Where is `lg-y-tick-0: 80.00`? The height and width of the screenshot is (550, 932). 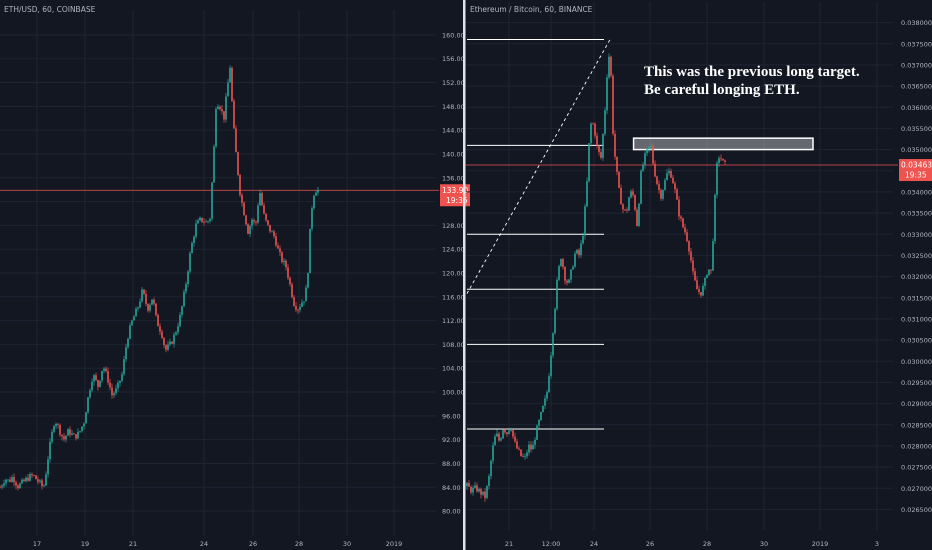
lg-y-tick-0: 80.00 is located at coordinates (451, 512).